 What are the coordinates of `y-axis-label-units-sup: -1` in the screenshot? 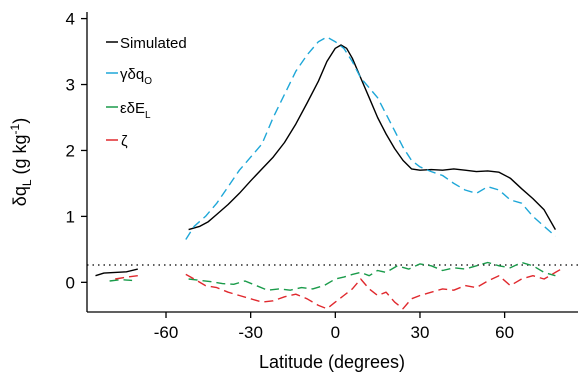 It's located at (15, 128).